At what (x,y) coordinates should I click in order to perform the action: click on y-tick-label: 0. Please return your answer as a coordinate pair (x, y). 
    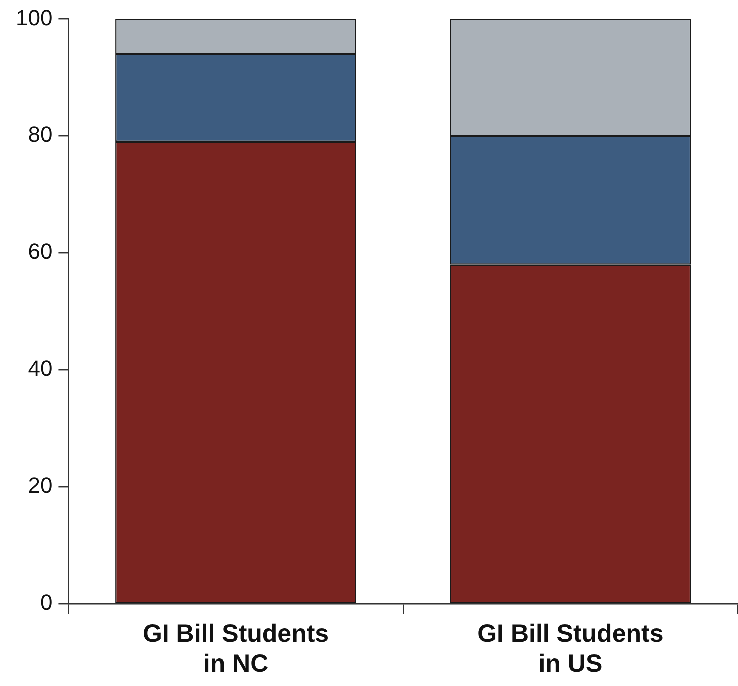
    Looking at the image, I should click on (46, 603).